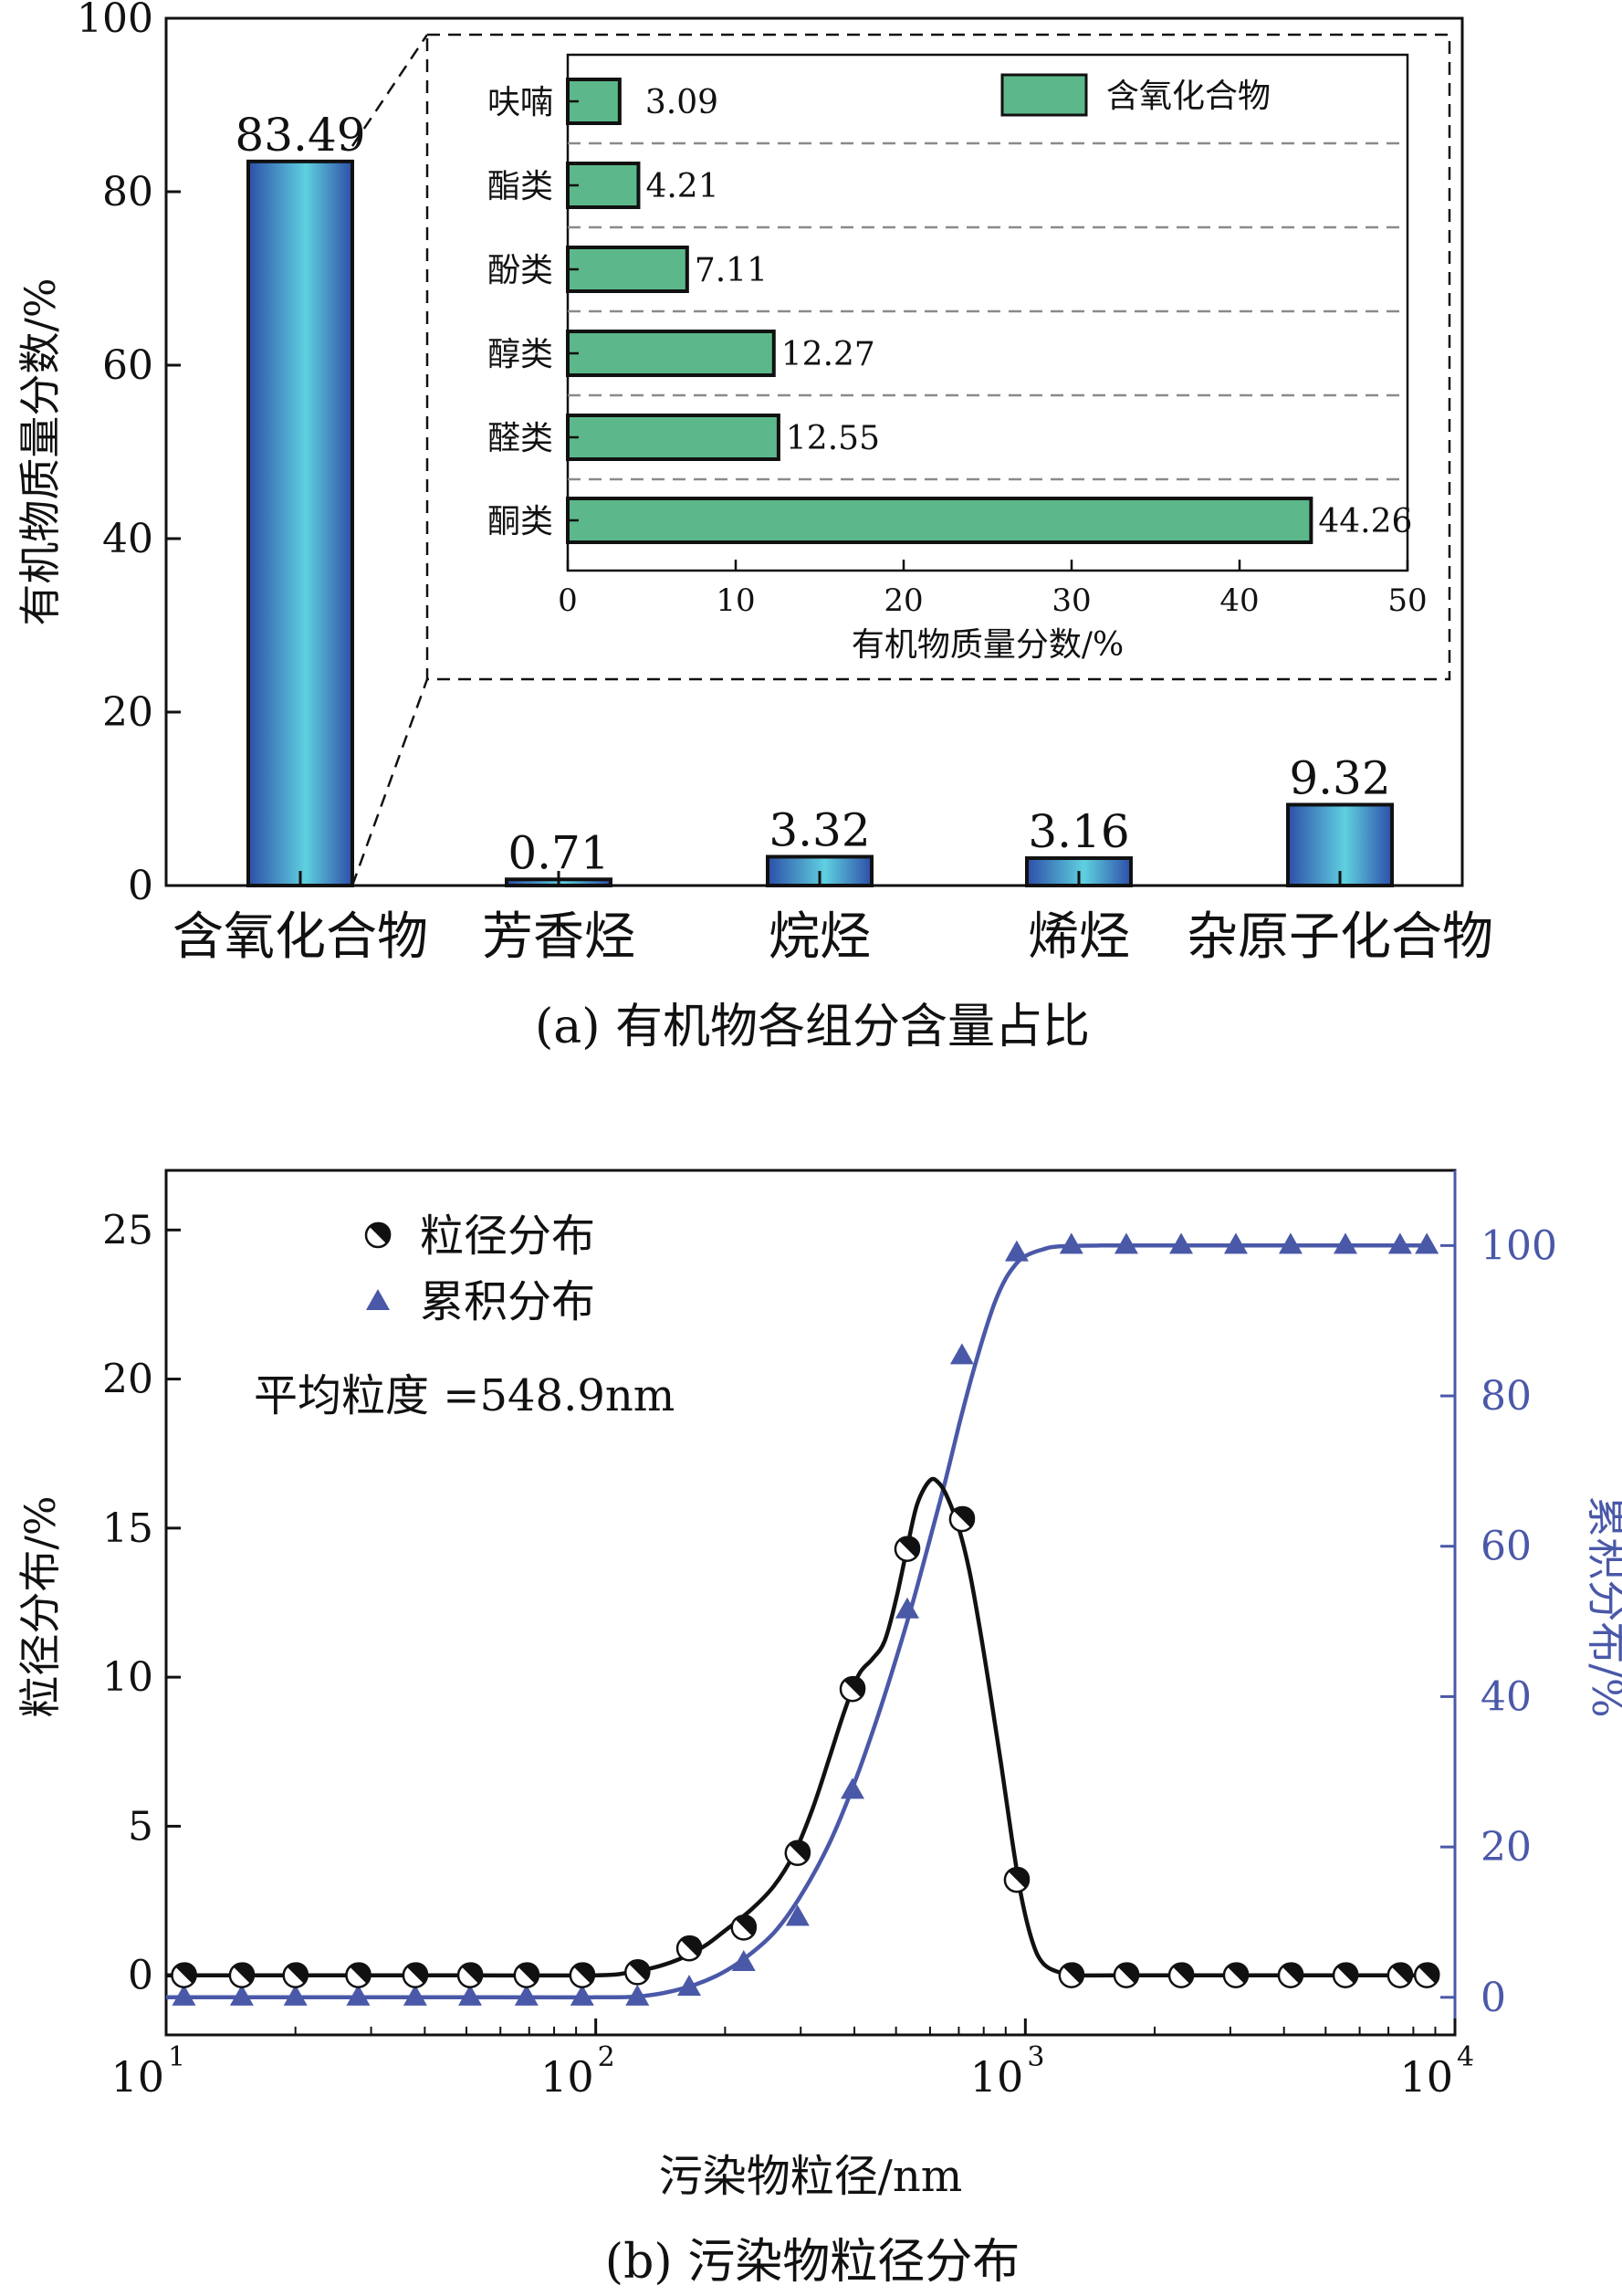 The height and width of the screenshot is (2296, 1622). I want to click on inset-category-label: 酚类, so click(520, 270).